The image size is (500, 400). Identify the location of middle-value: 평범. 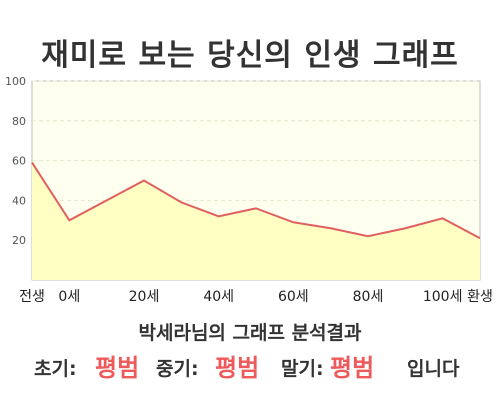
(237, 368).